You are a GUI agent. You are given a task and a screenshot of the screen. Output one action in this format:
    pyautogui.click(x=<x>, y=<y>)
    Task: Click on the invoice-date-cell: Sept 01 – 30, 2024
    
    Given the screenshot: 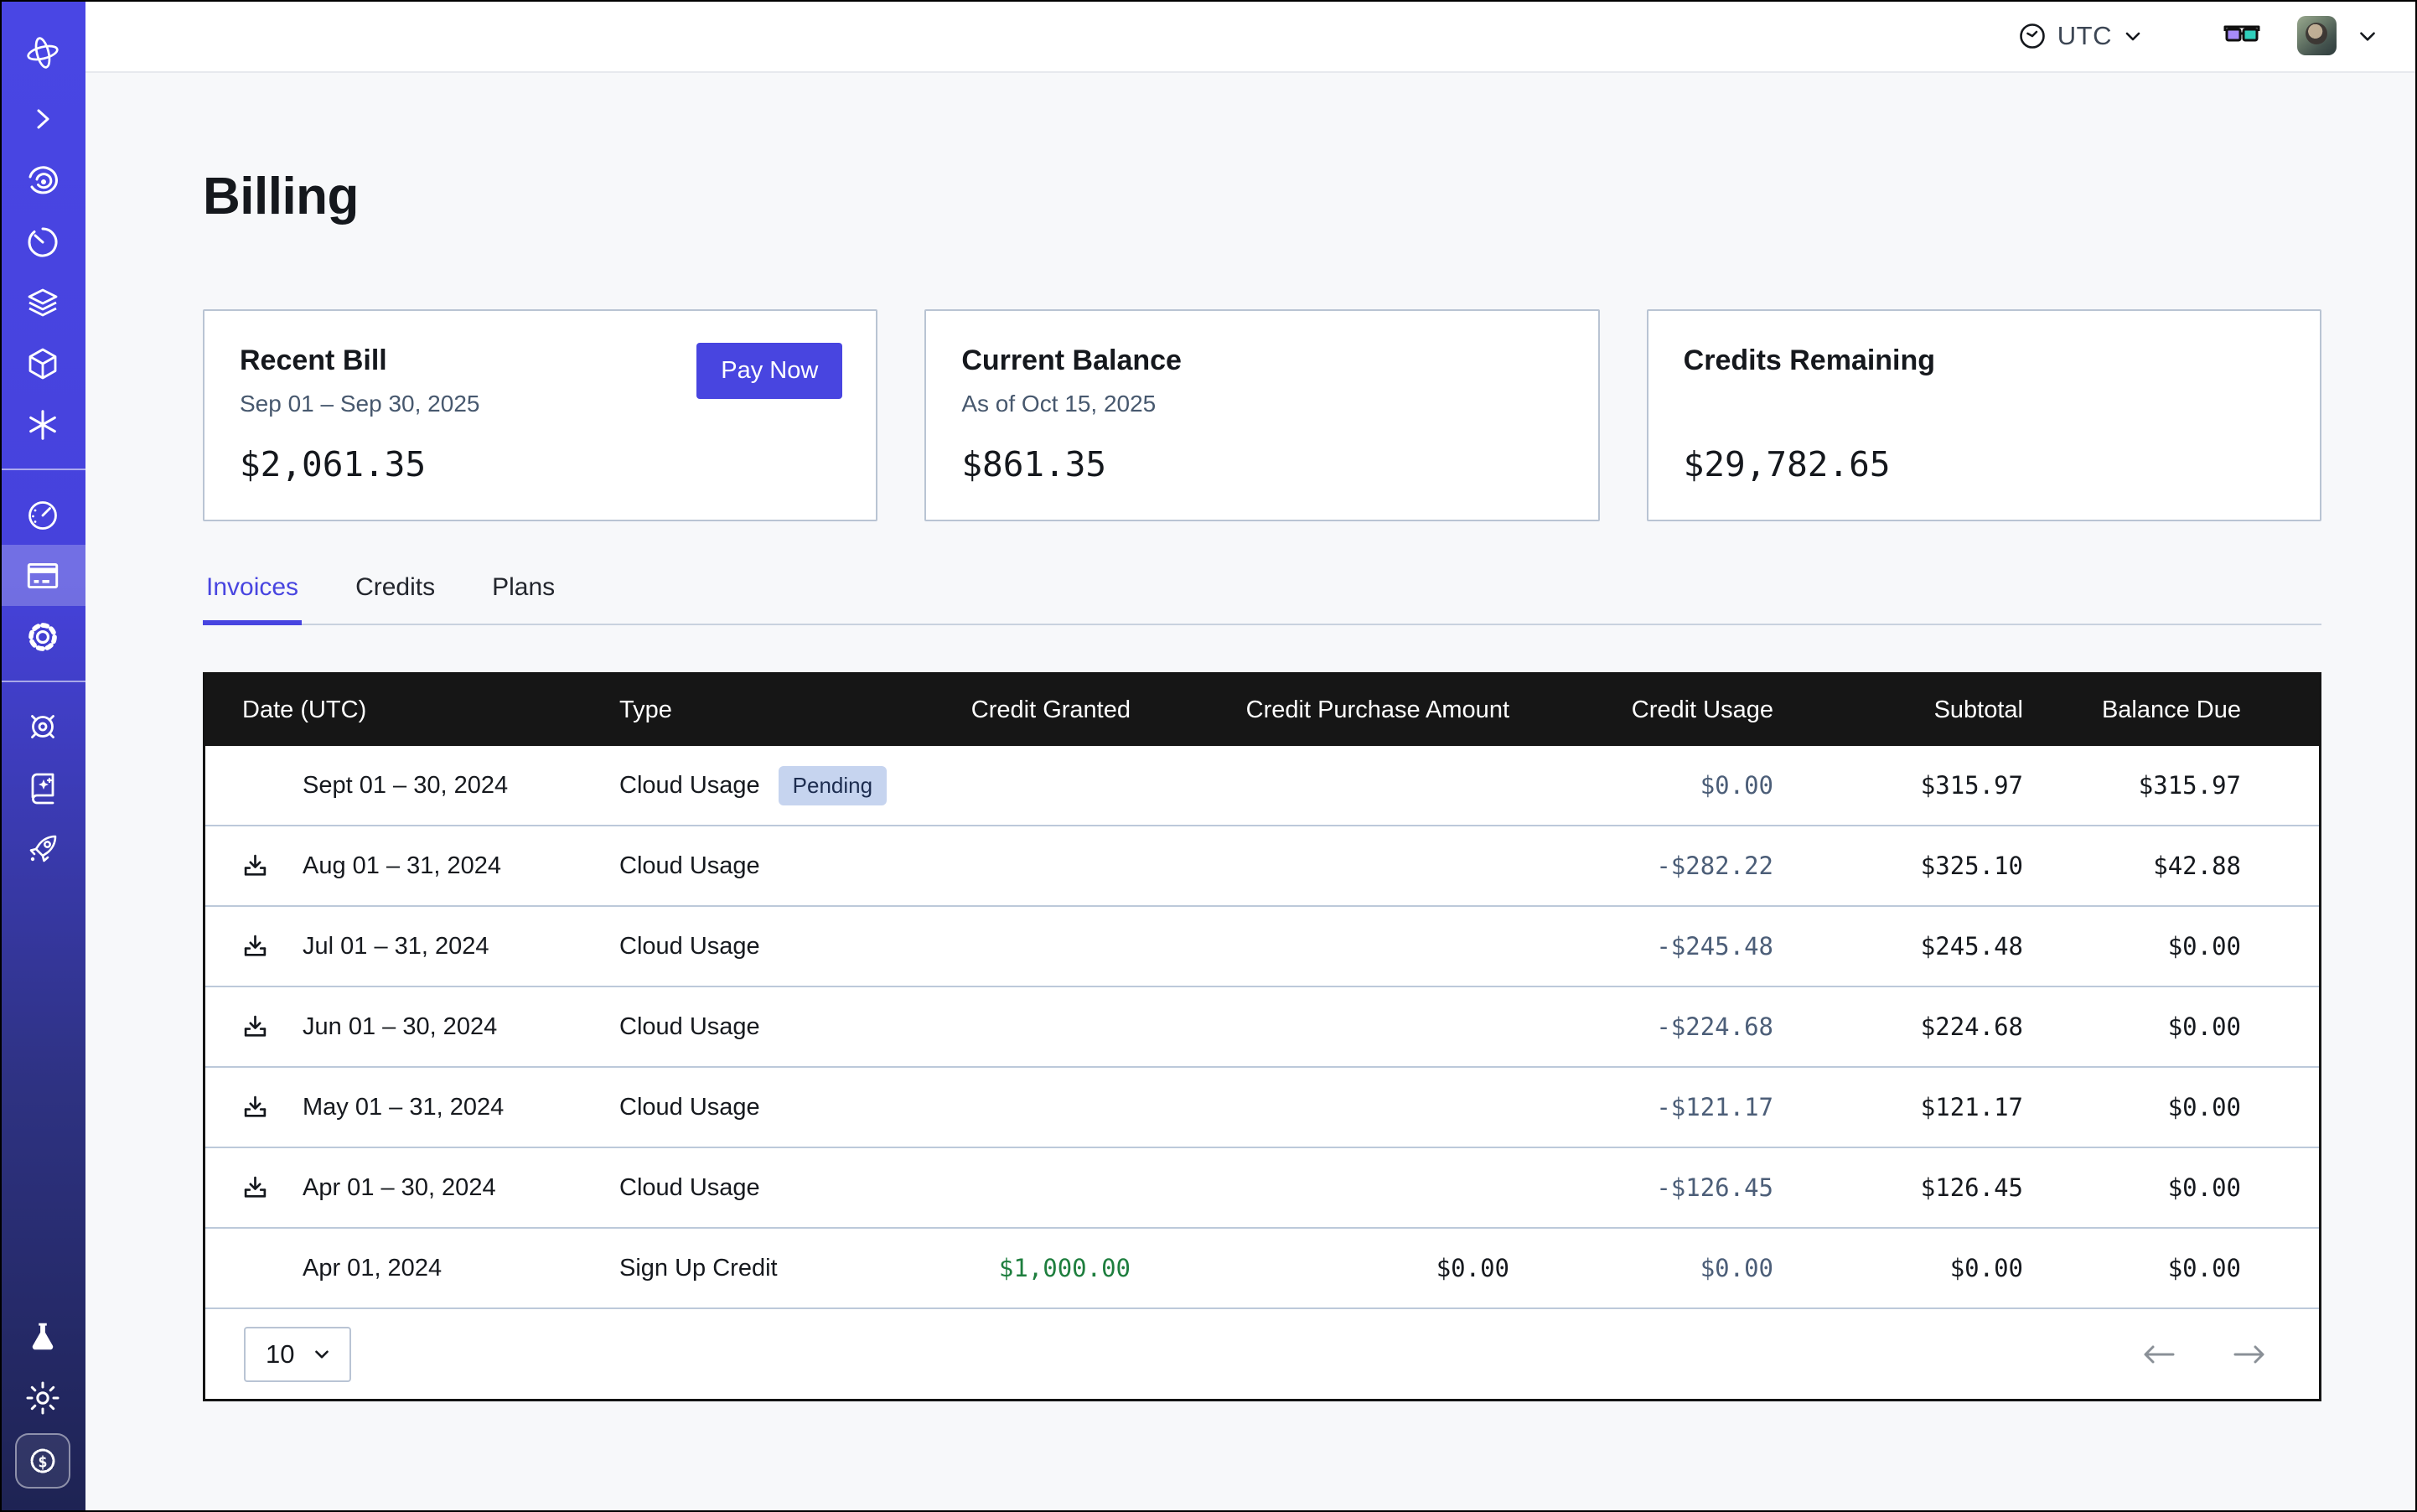 What is the action you would take?
    pyautogui.click(x=430, y=786)
    